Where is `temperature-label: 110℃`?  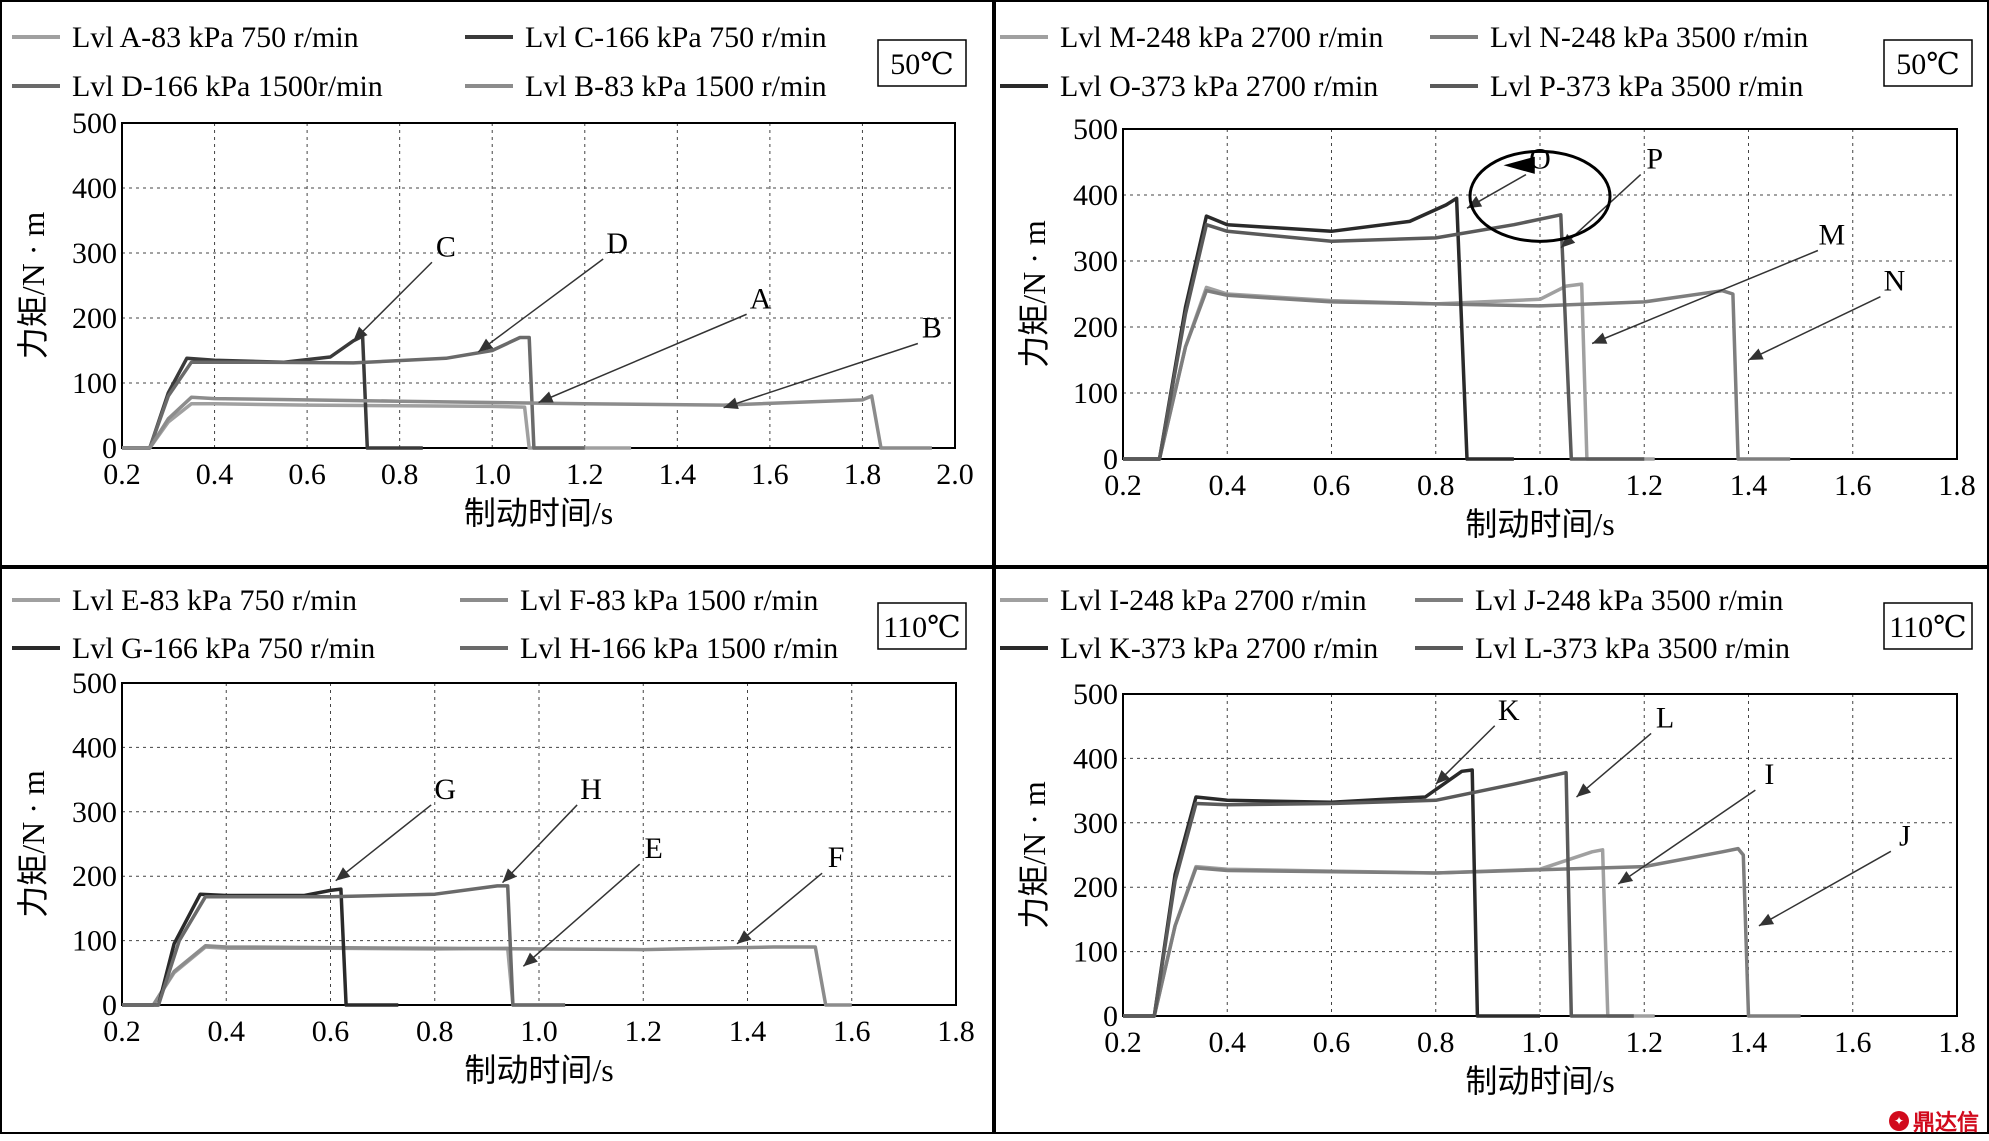 temperature-label: 110℃ is located at coordinates (921, 627).